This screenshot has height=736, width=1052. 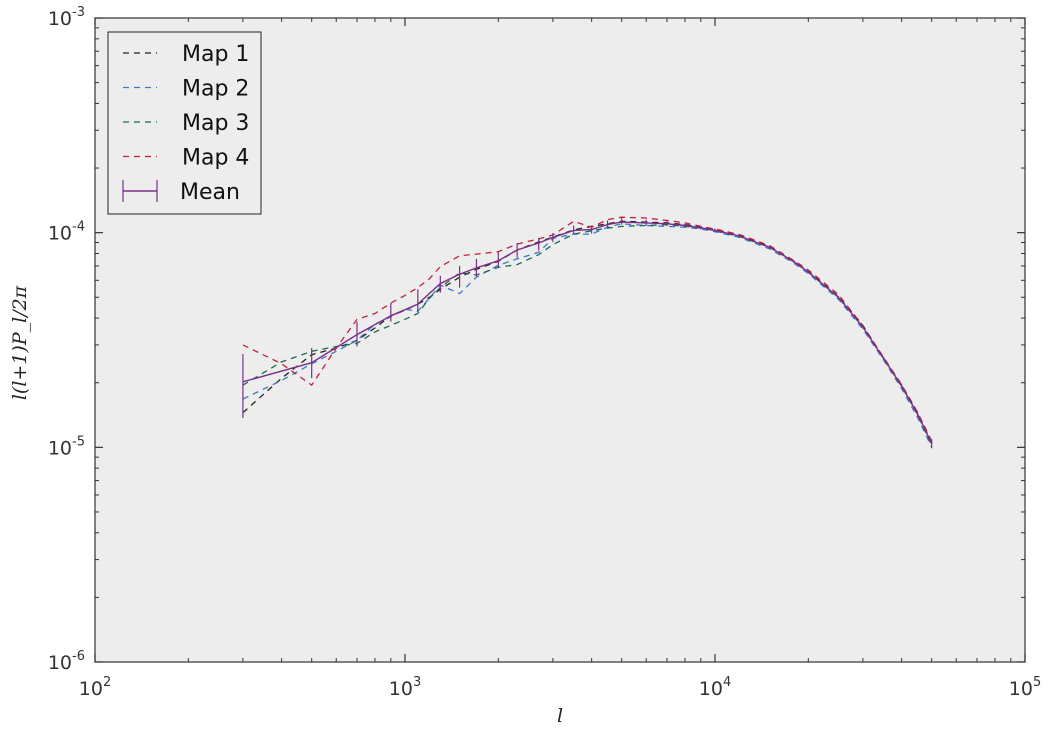 I want to click on legend-box, so click(x=184, y=123).